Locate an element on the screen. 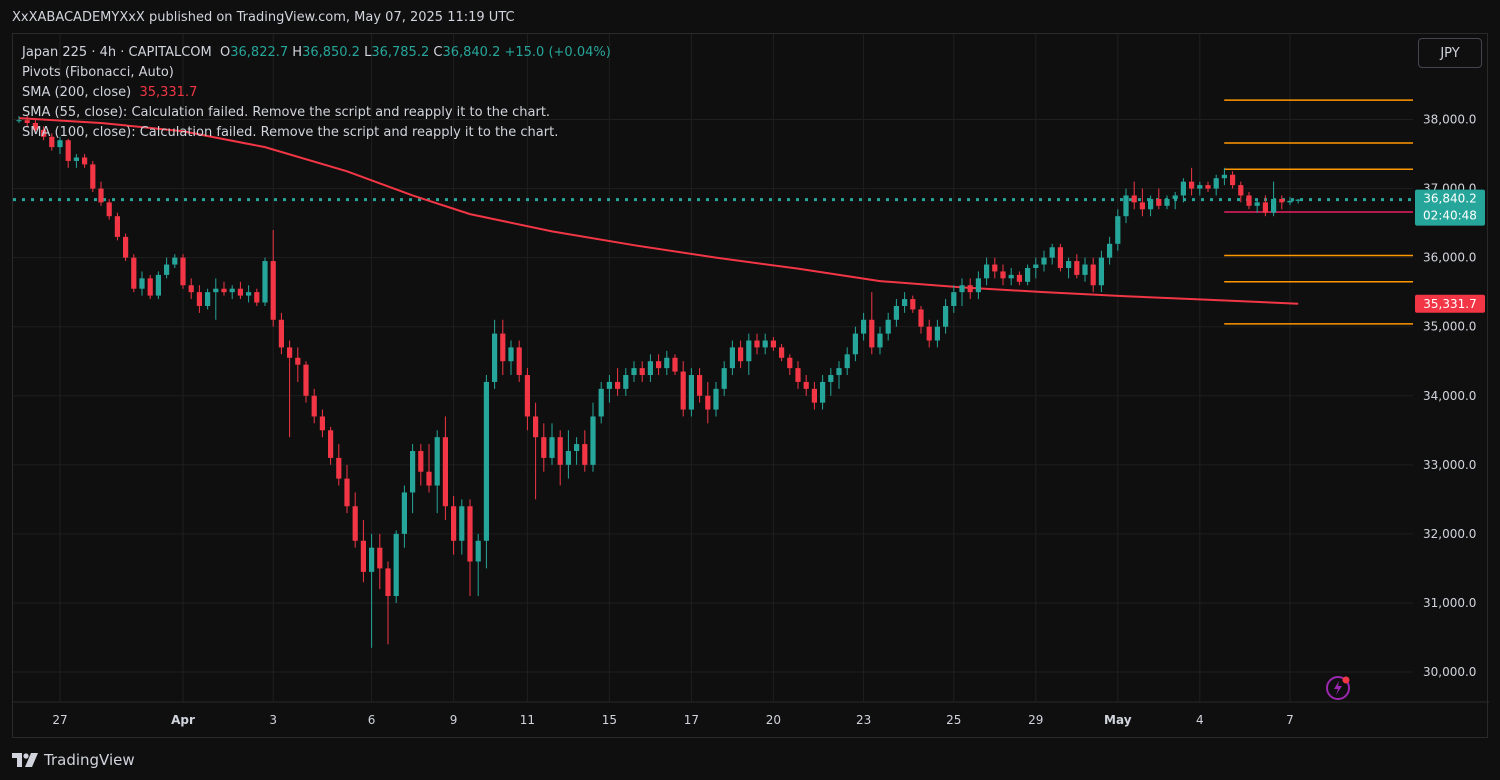 The height and width of the screenshot is (780, 1500). sma200-label: SMA (200, close) is located at coordinates (77, 92).